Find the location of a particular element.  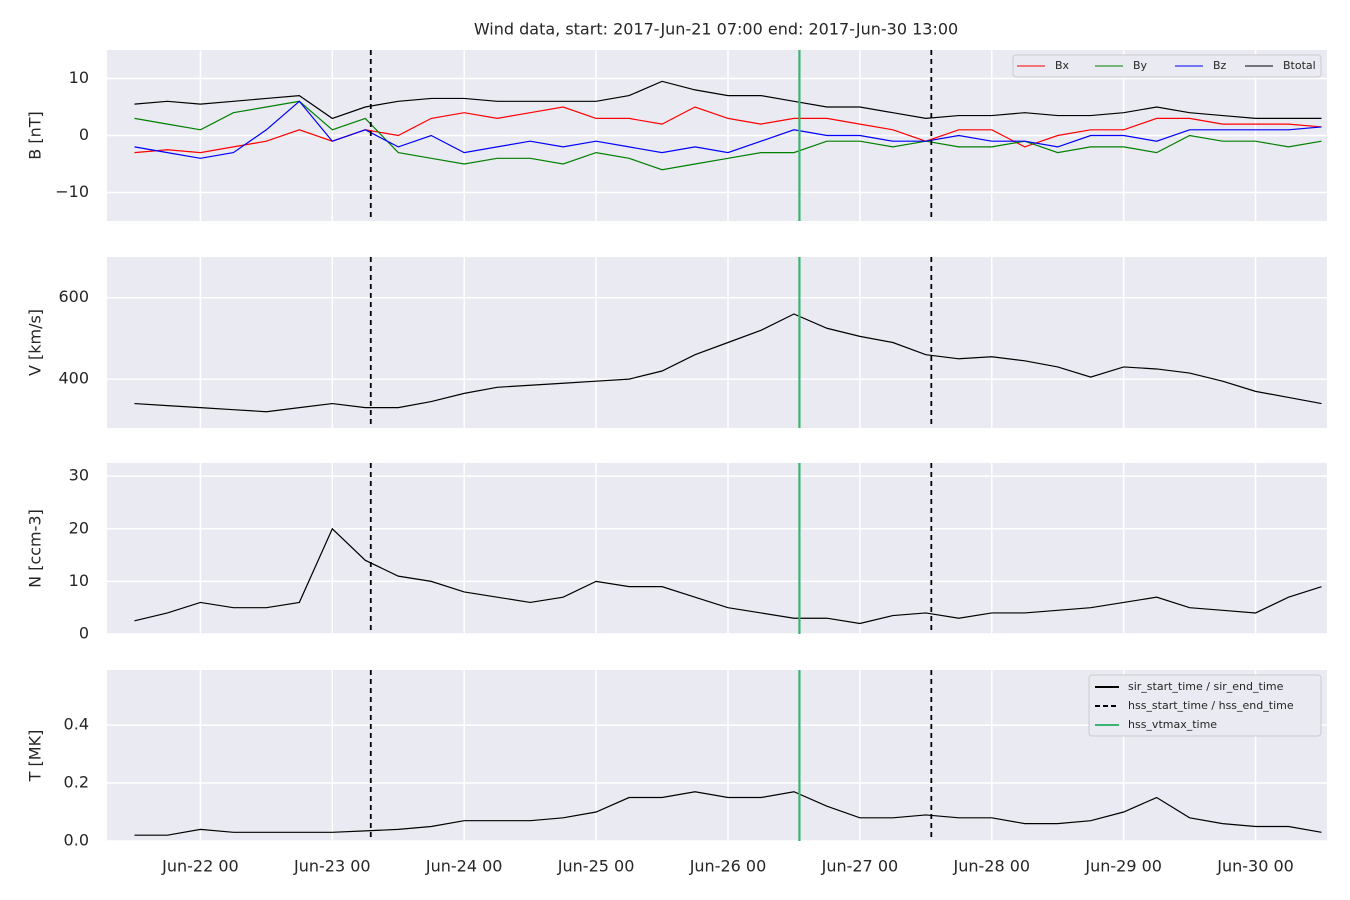

x-tick-label: Jun-29 00 is located at coordinates (1123, 866).